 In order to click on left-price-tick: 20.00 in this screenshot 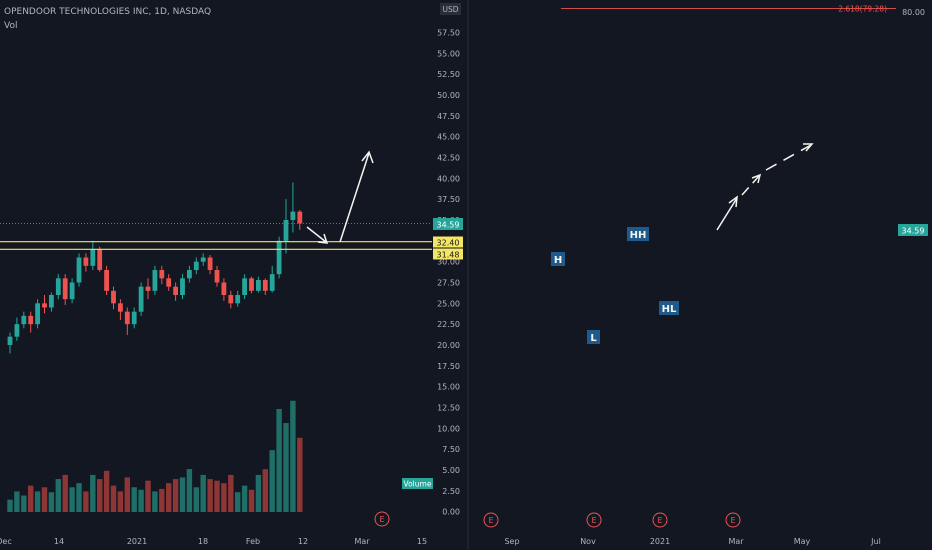, I will do `click(448, 345)`.